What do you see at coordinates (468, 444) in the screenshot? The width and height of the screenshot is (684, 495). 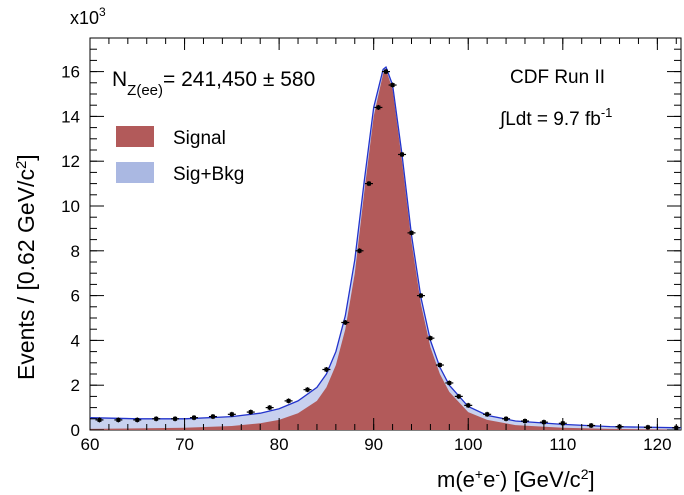 I see `x-tick-label: 100` at bounding box center [468, 444].